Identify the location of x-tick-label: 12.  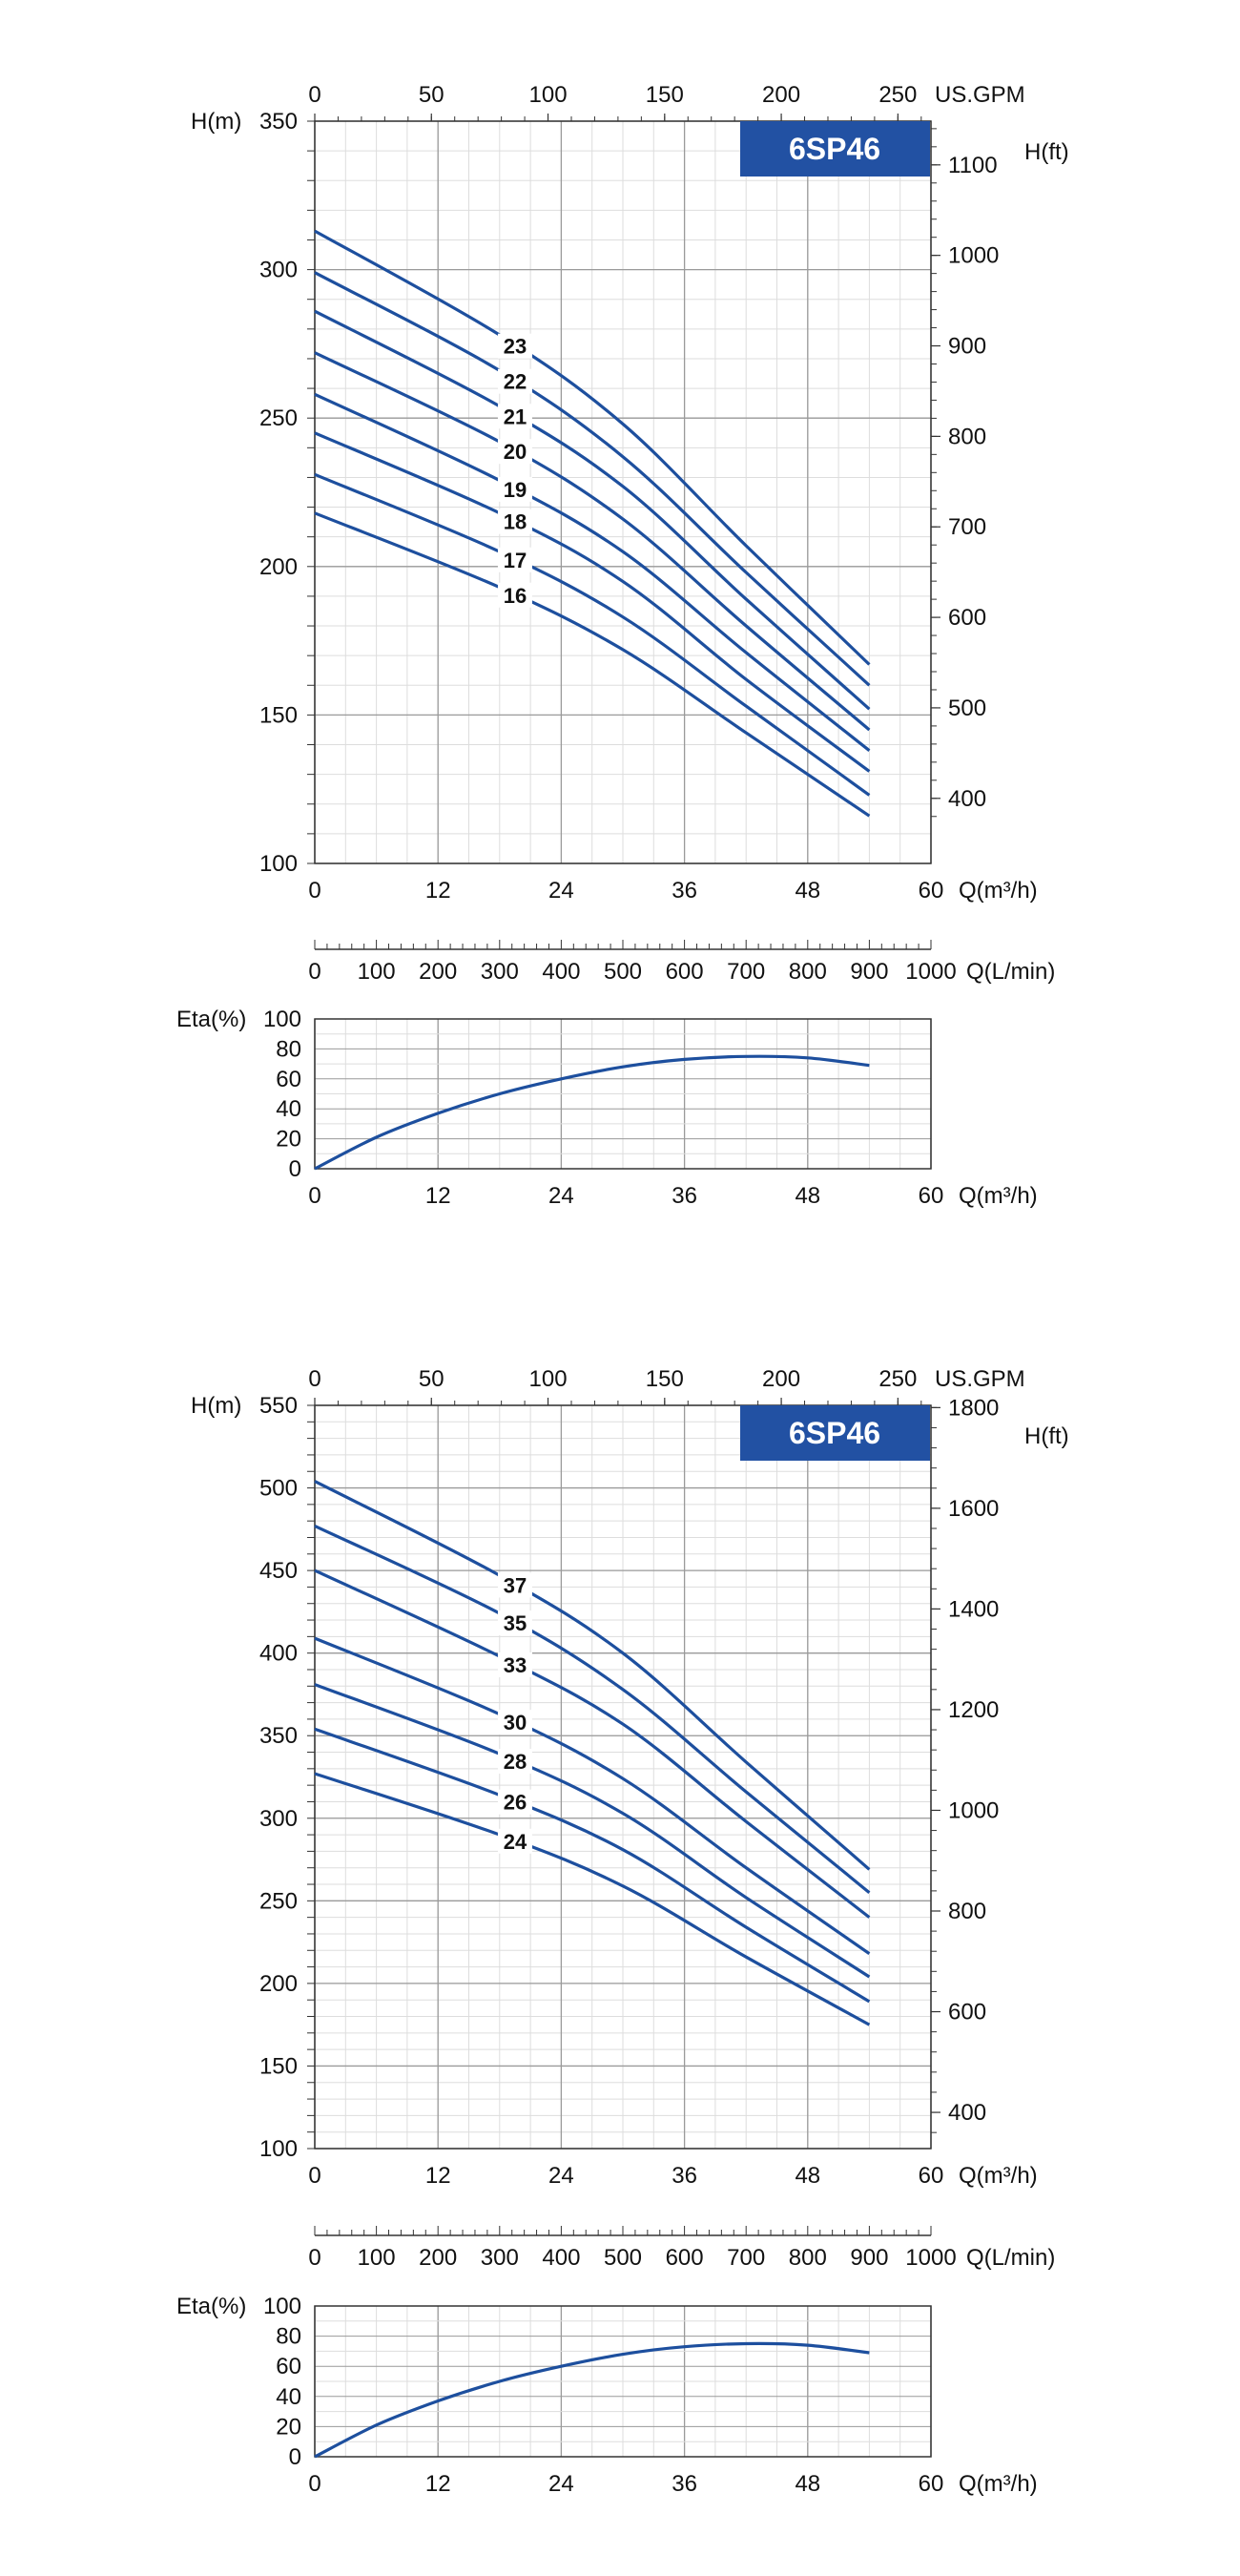
(438, 2176).